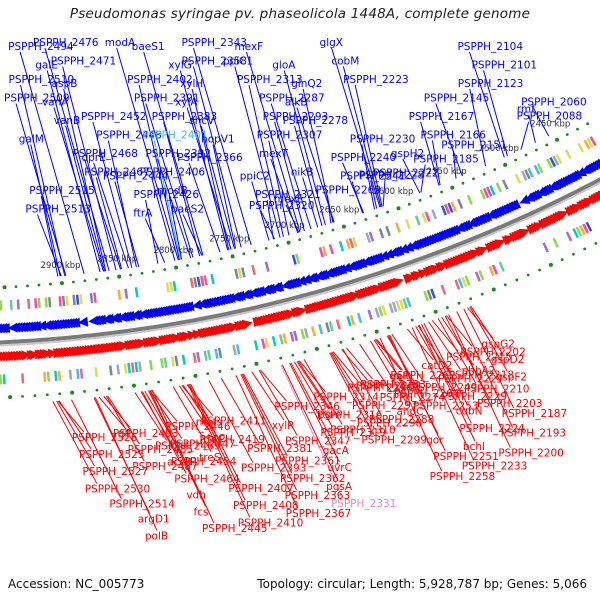 The image size is (600, 600). Describe the element at coordinates (283, 426) in the screenshot. I see `gene-label: xylR` at that location.